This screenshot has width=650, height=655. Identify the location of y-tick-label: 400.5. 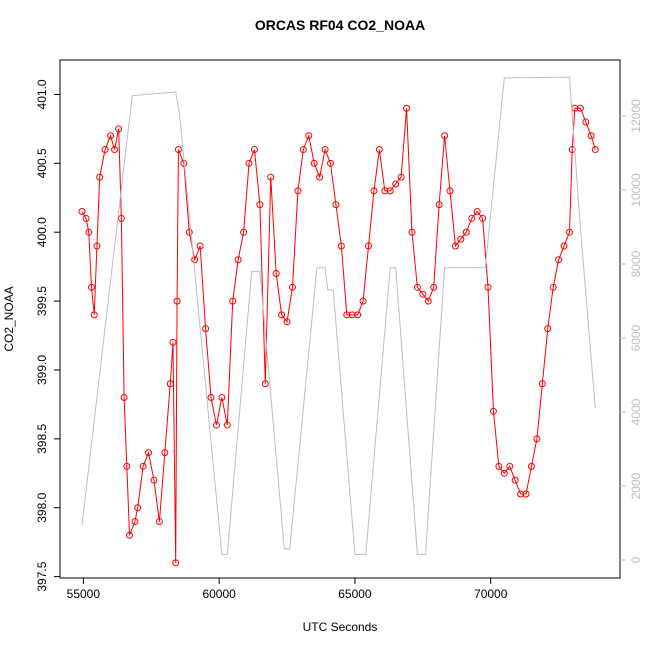
(42, 163).